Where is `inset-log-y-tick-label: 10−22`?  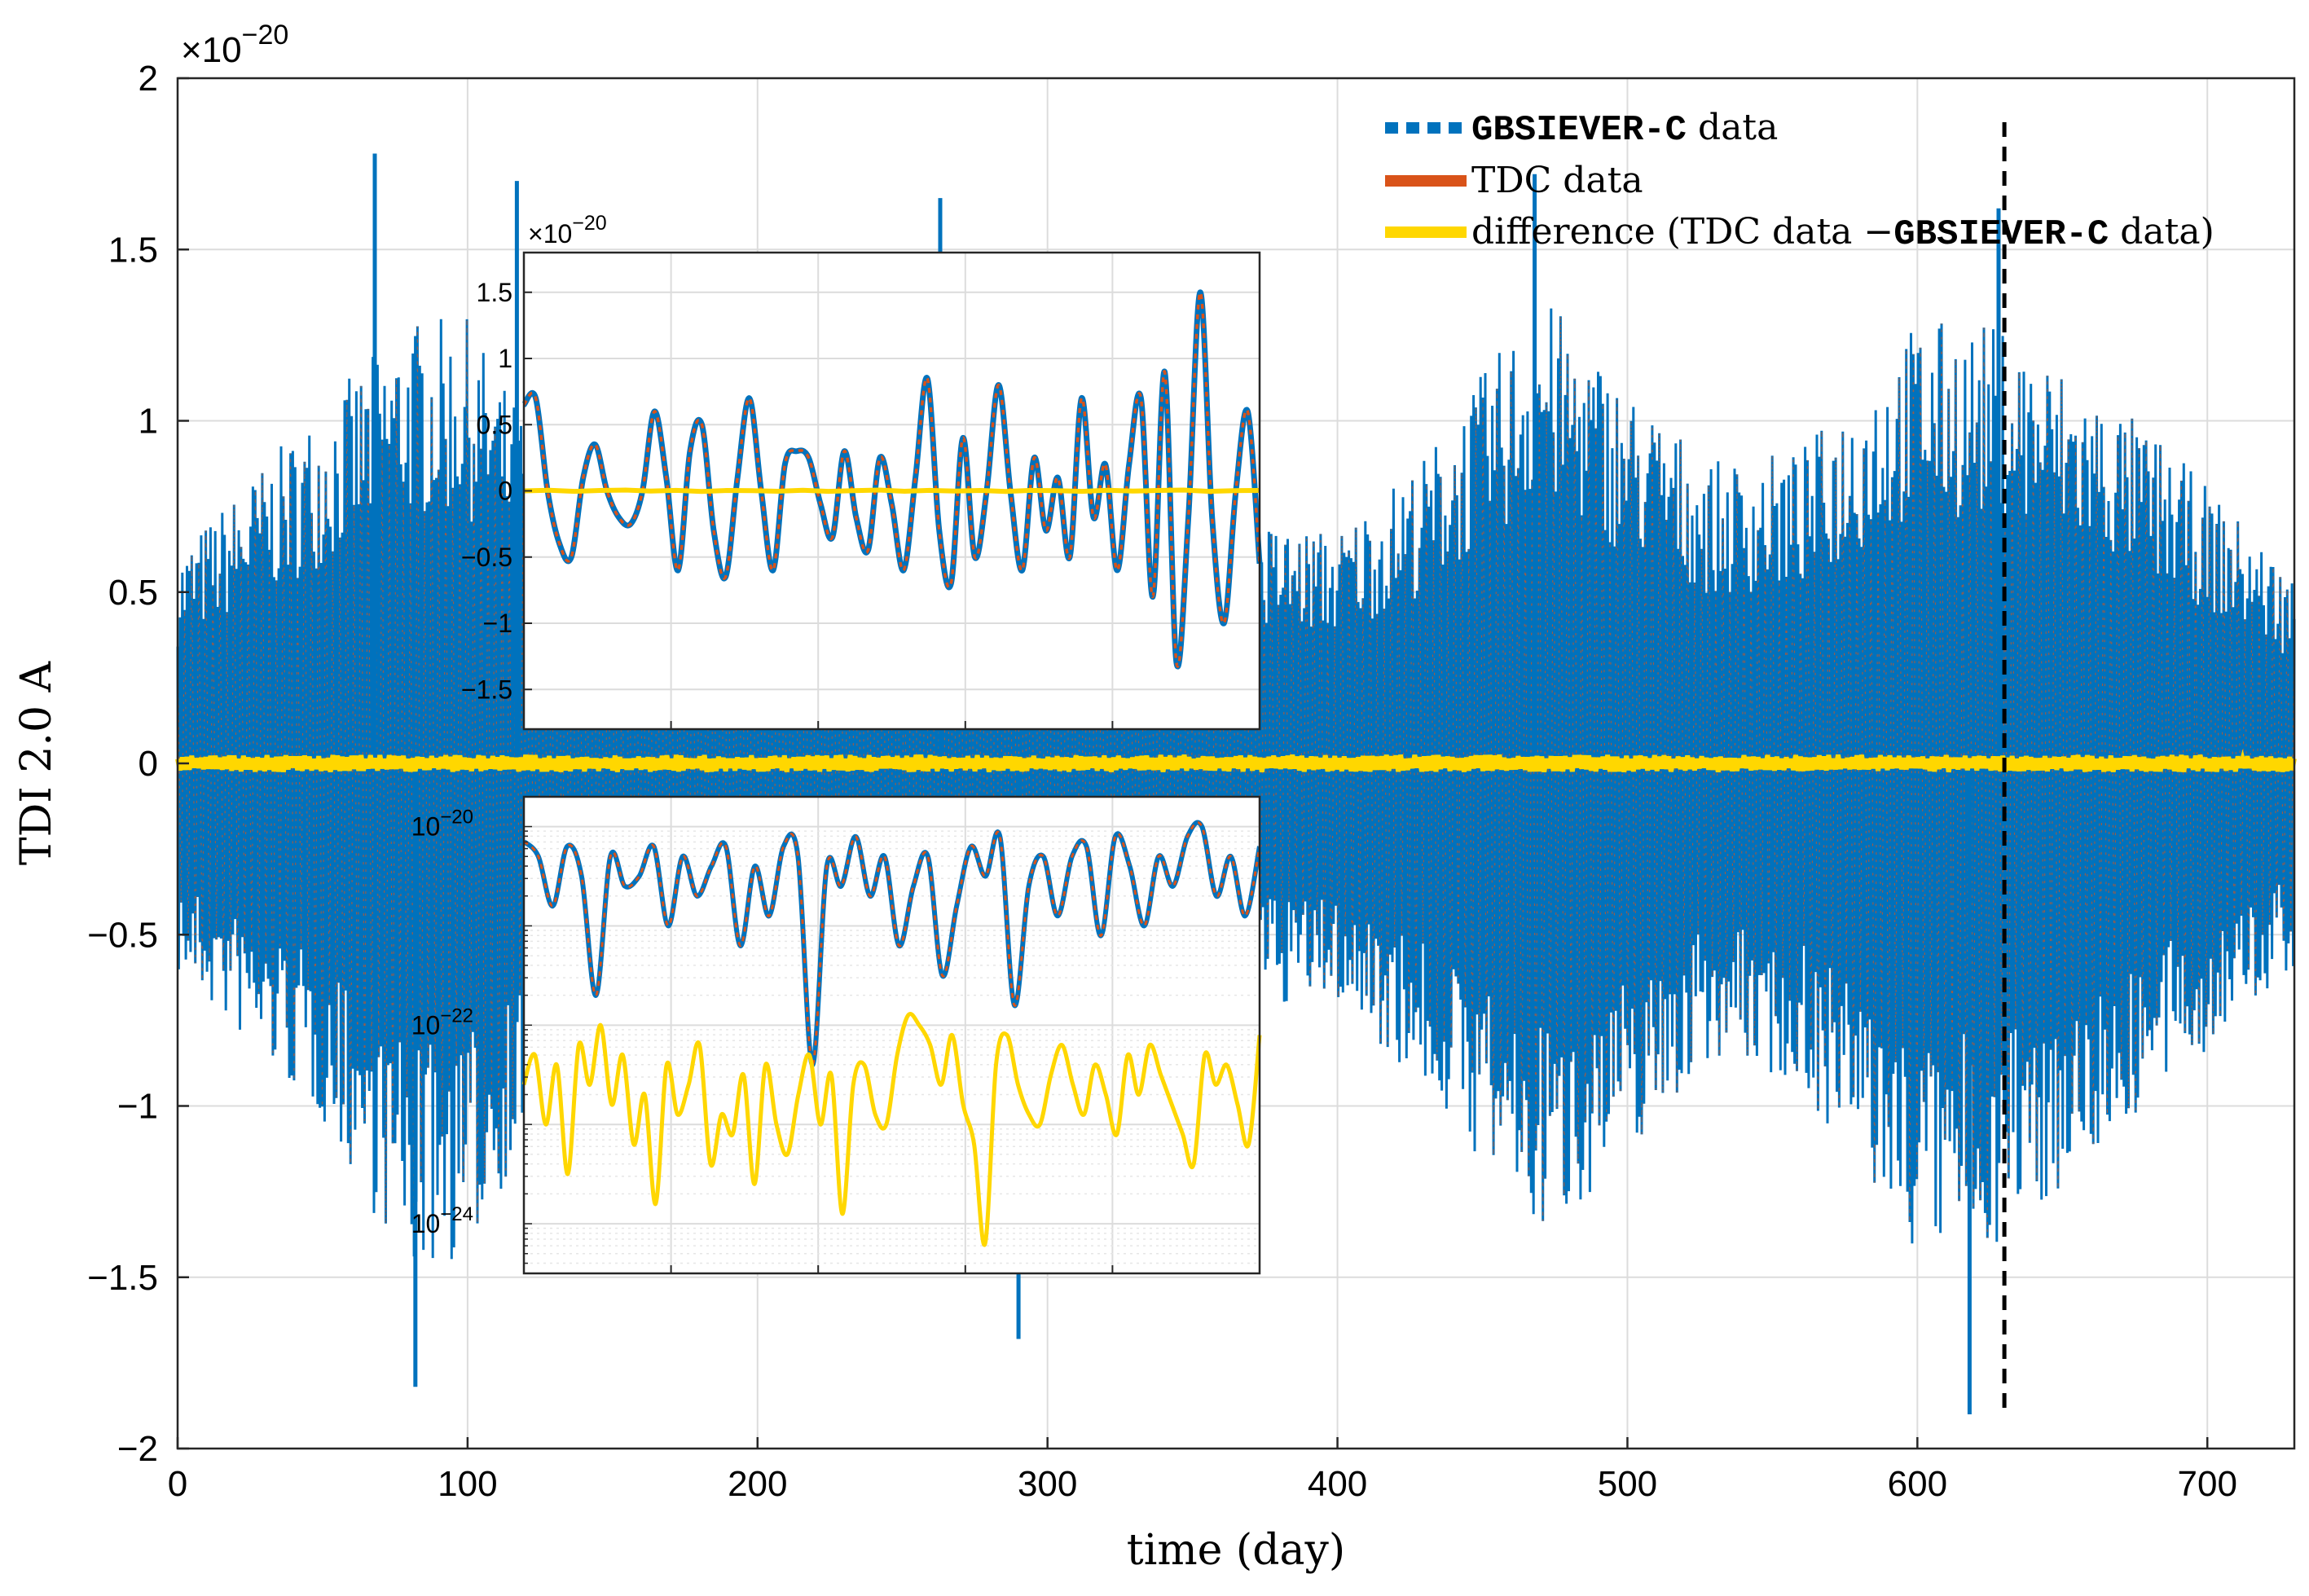 inset-log-y-tick-label: 10−22 is located at coordinates (442, 1022).